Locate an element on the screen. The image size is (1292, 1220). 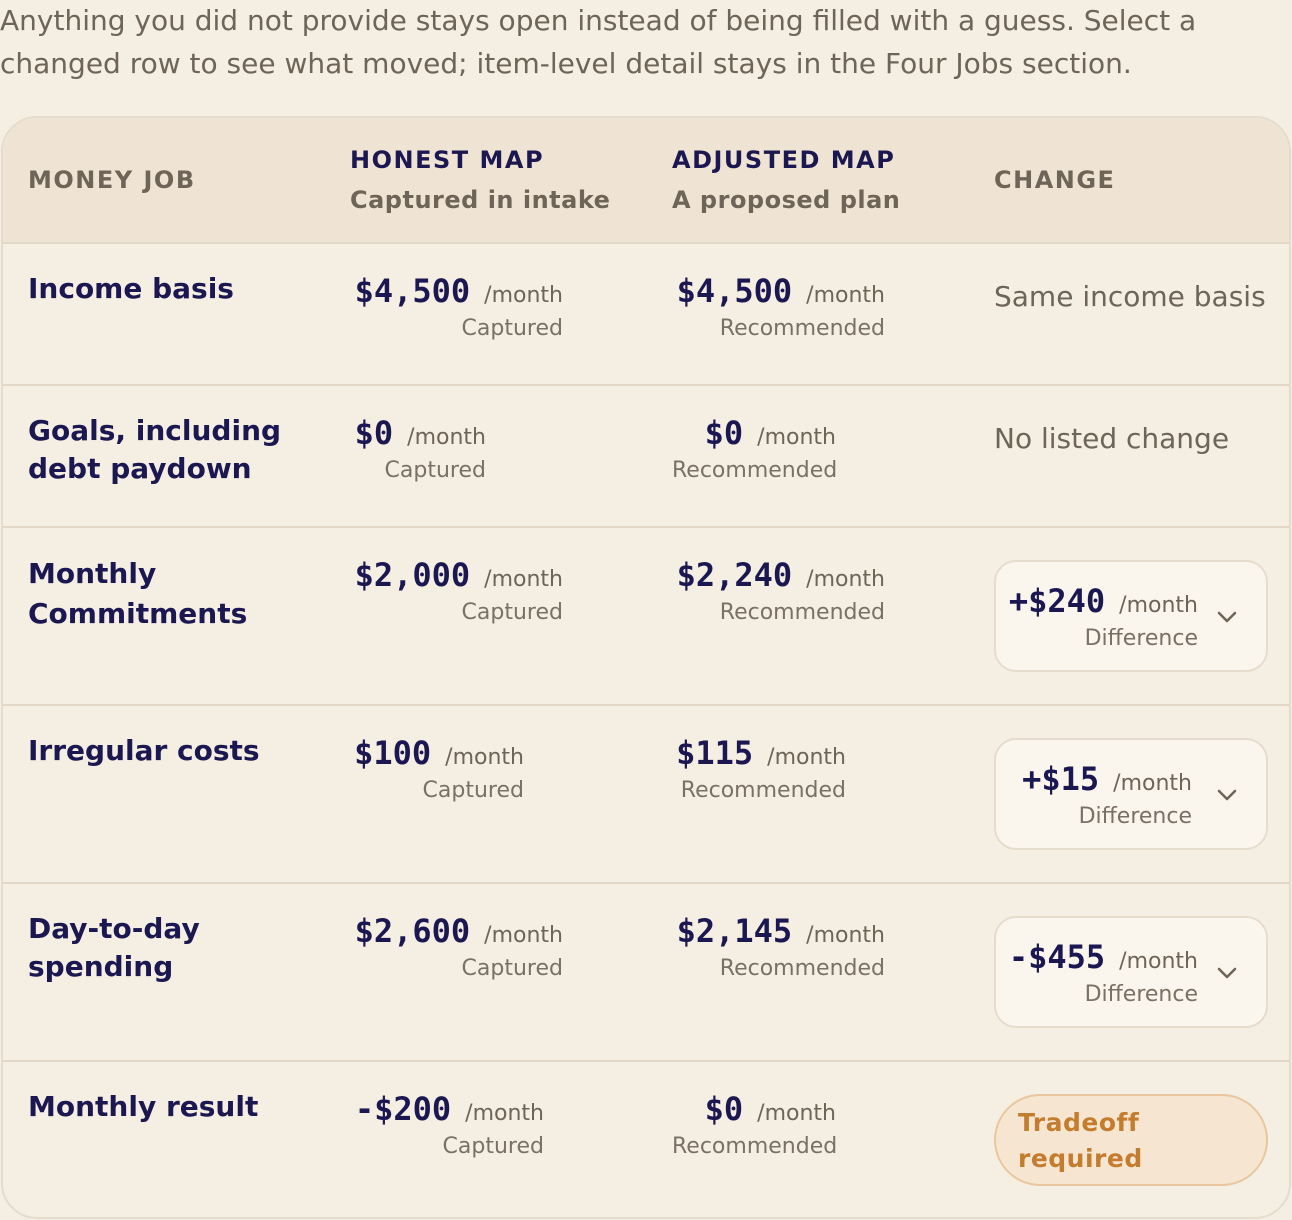
adjusted-value: $2,145/month Recommended is located at coordinates (778, 946).